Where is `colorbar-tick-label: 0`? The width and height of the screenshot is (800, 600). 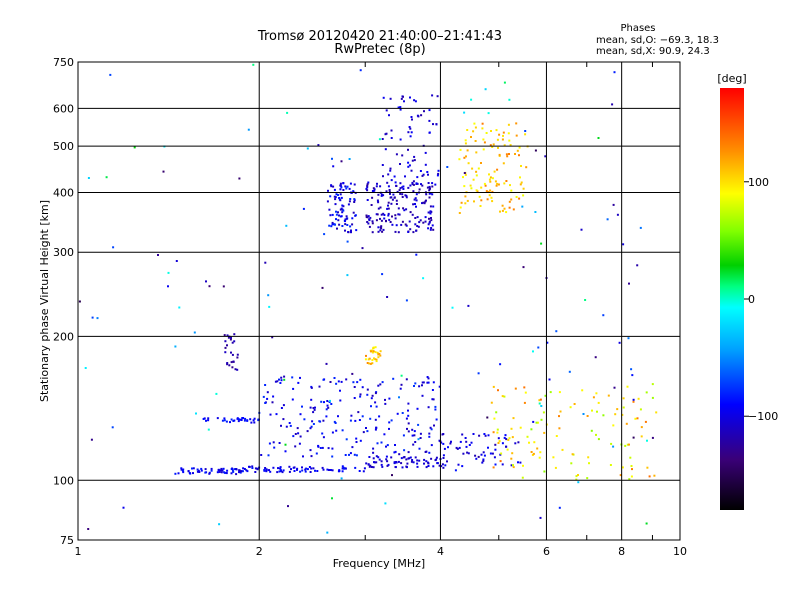 colorbar-tick-label: 0 is located at coordinates (751, 299).